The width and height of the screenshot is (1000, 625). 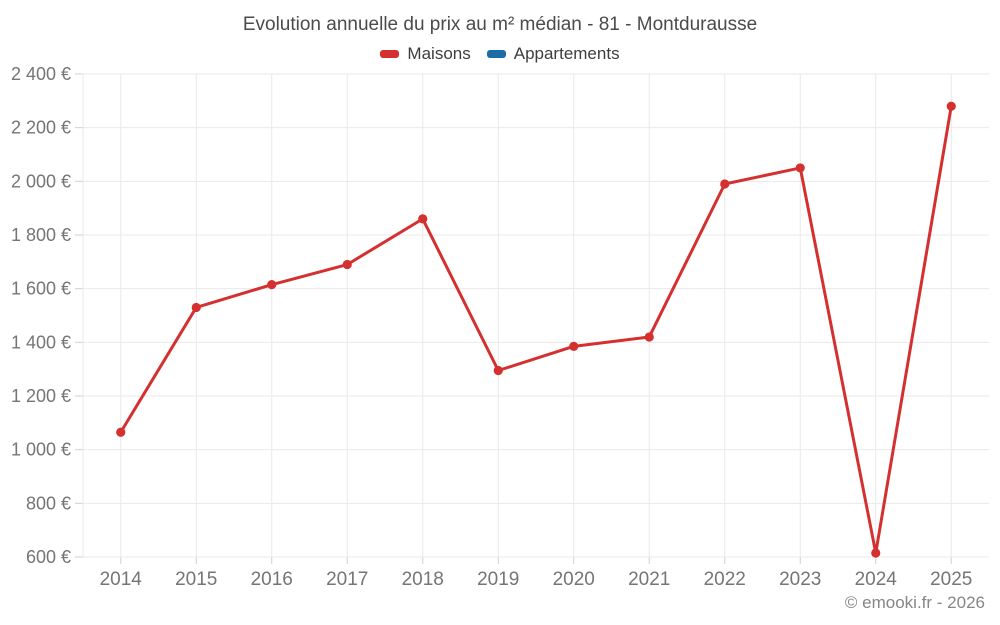 What do you see at coordinates (41, 396) in the screenshot?
I see `y-axis-tick-label: 1 200 €` at bounding box center [41, 396].